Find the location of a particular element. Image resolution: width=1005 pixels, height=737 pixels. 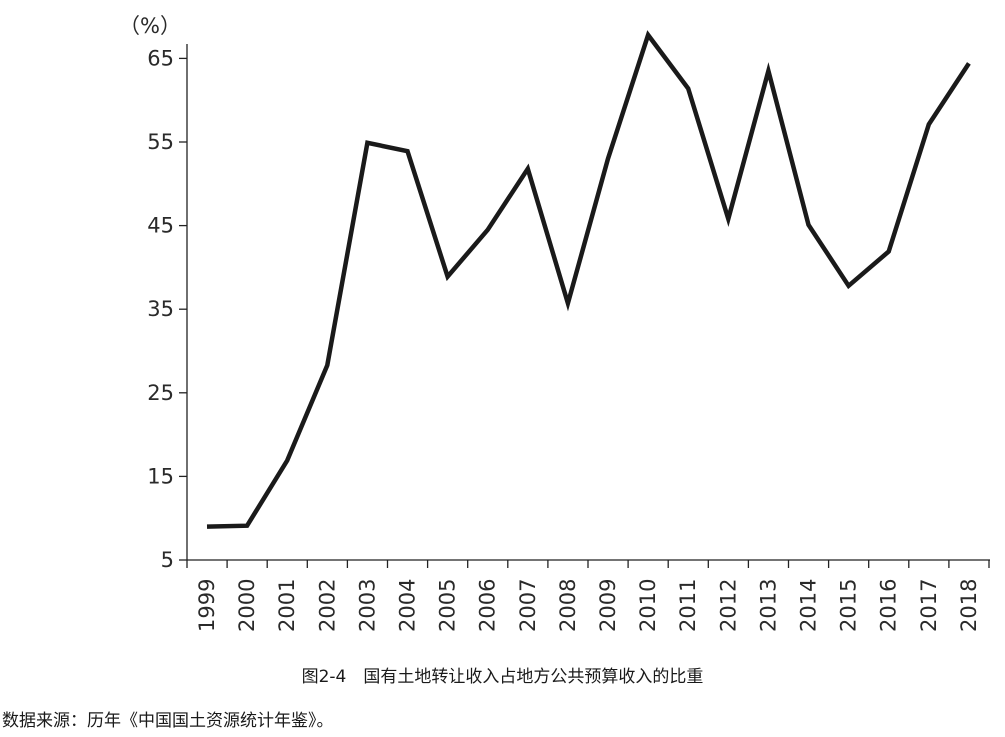

x-tick-label: 2002 is located at coordinates (327, 605).